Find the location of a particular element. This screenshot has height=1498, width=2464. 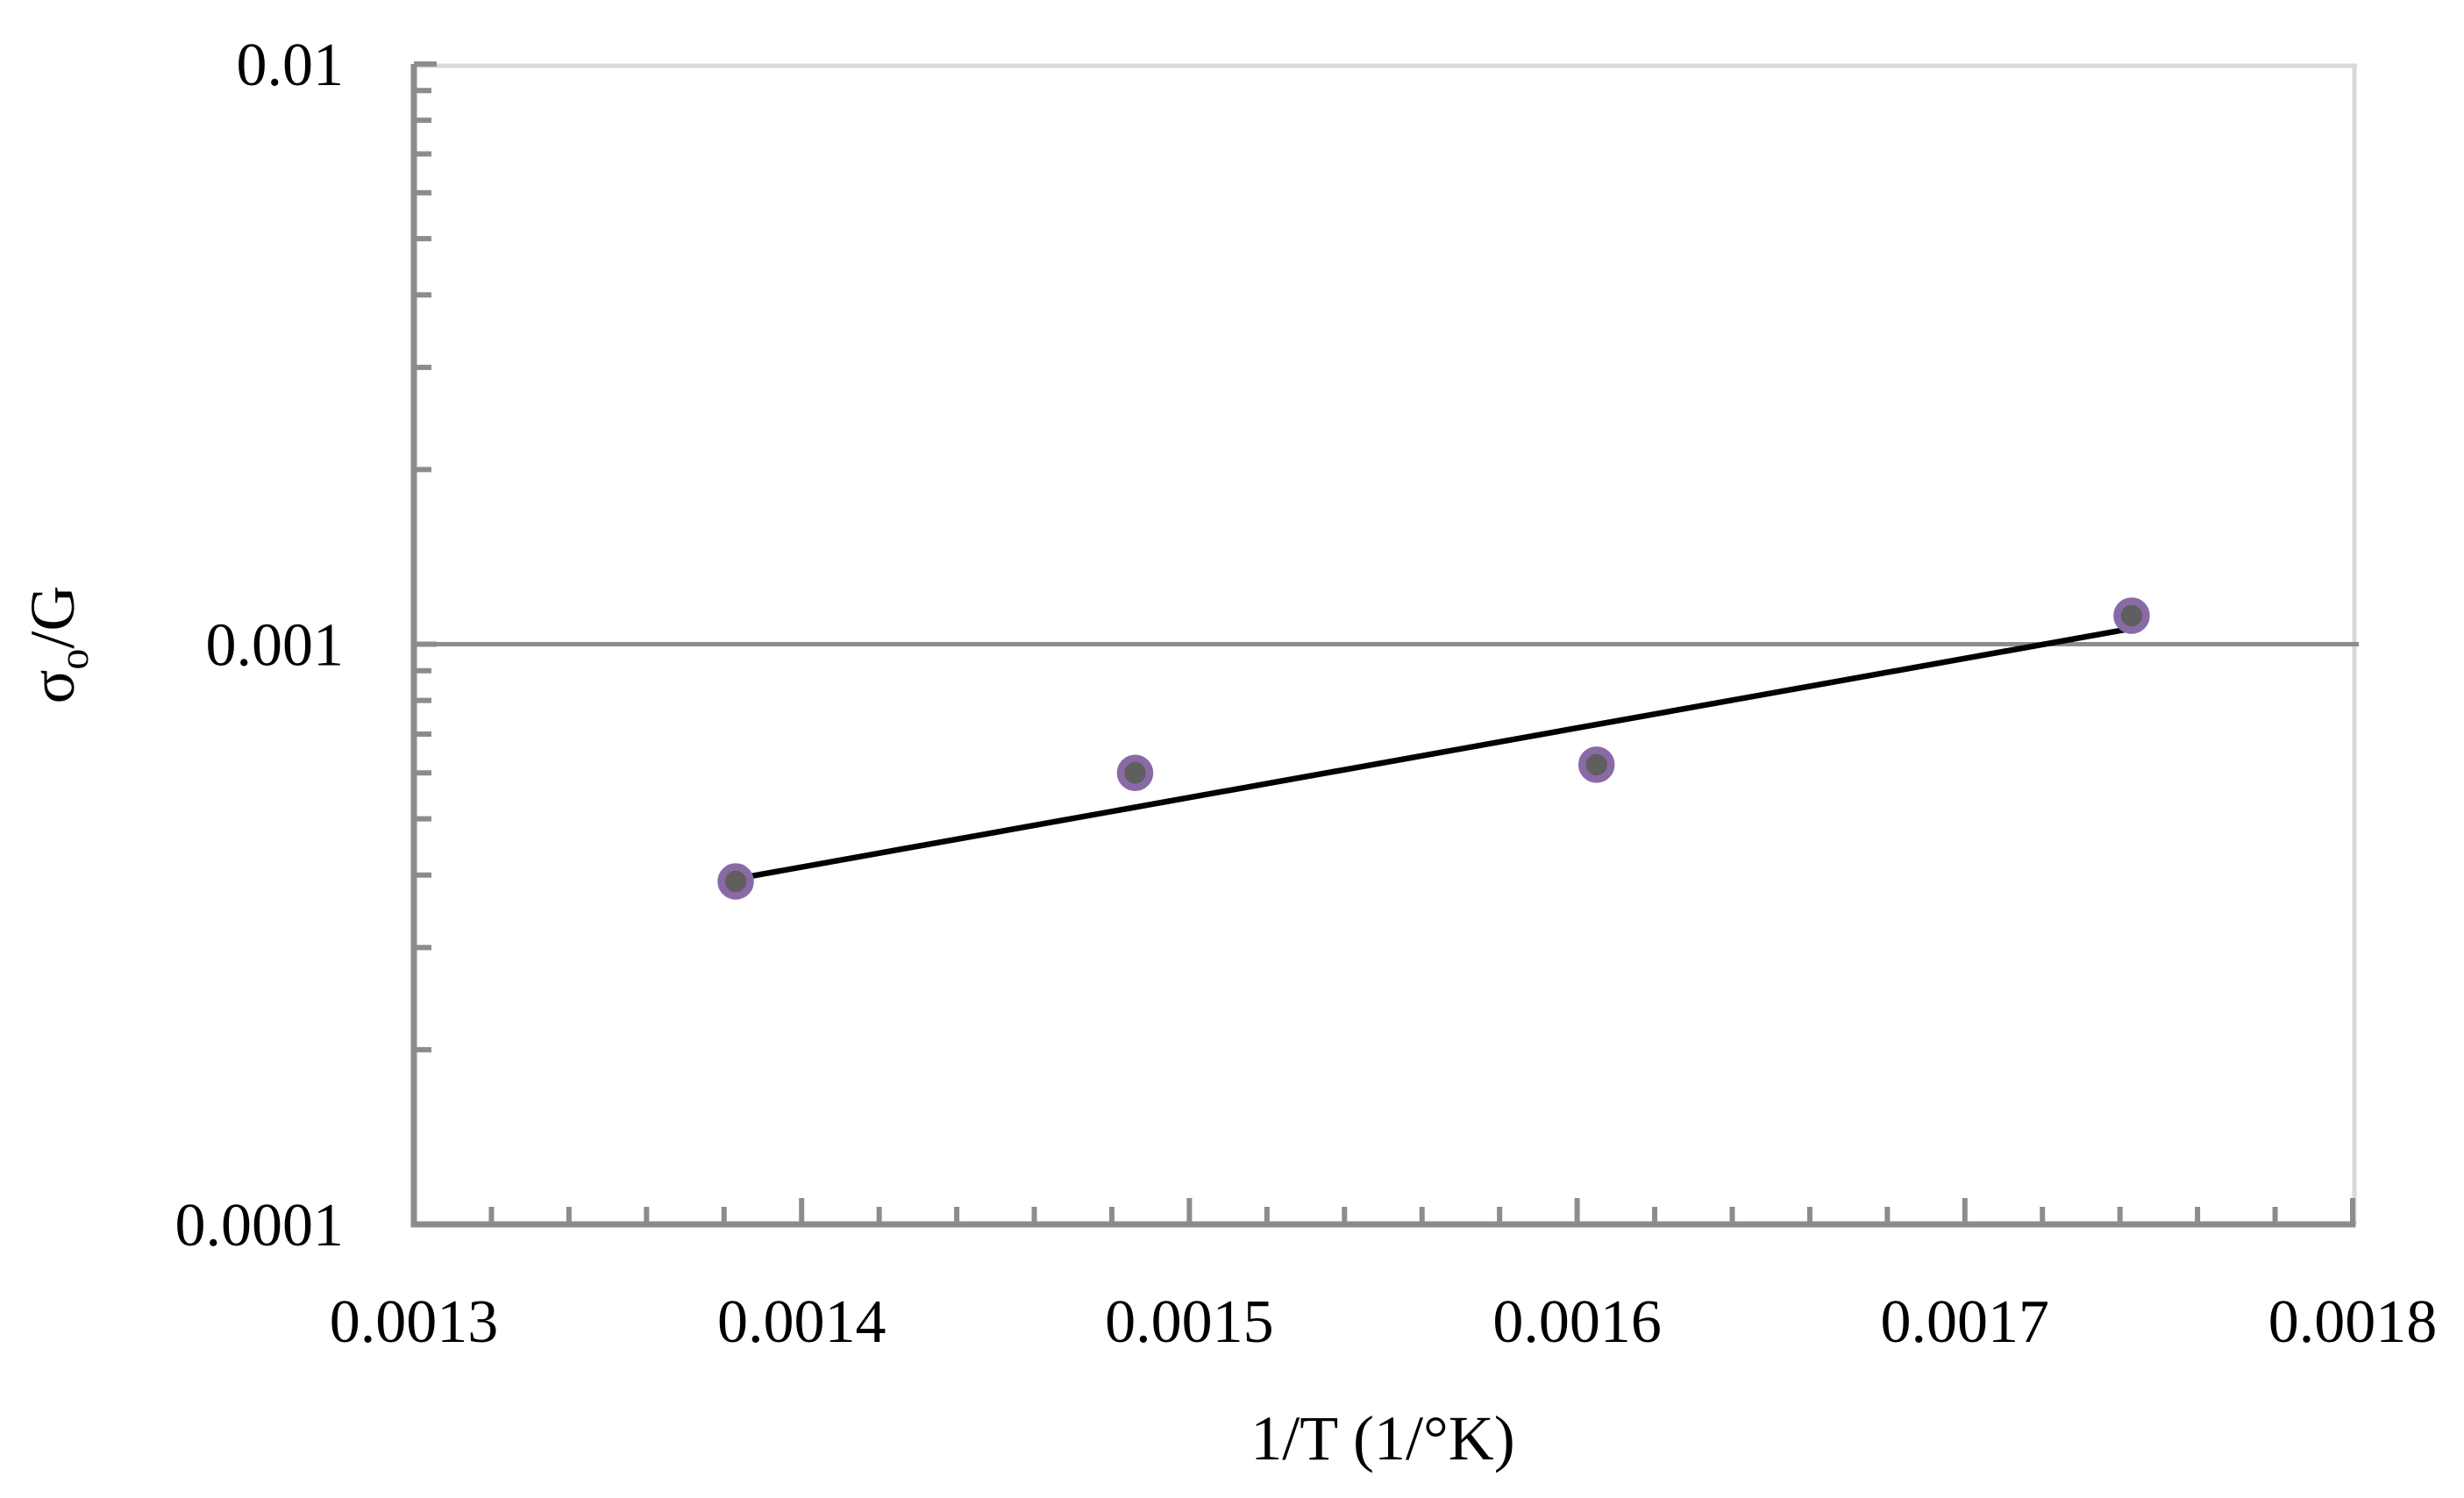

y-axis-title-rest: /G is located at coordinates (53, 617).